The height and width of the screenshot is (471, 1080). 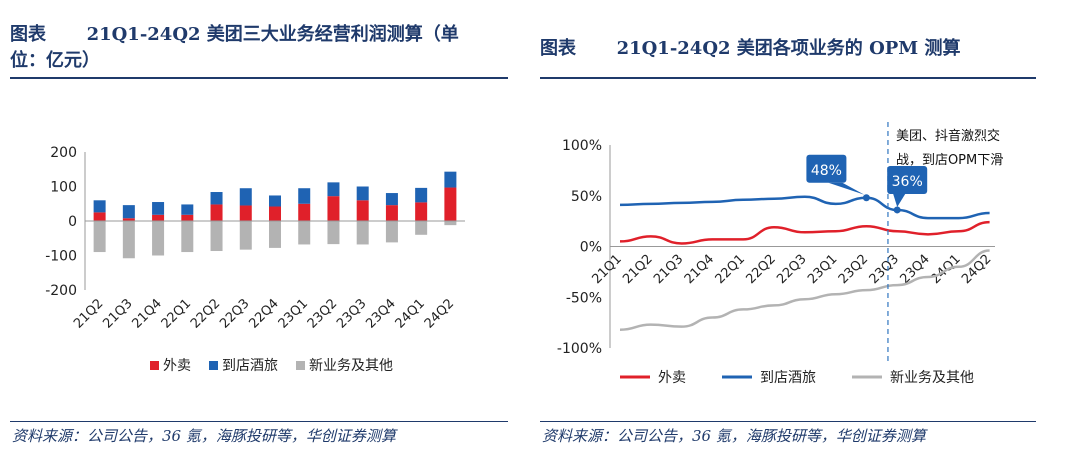 What do you see at coordinates (250, 366) in the screenshot?
I see `legend-label: 到店酒旅` at bounding box center [250, 366].